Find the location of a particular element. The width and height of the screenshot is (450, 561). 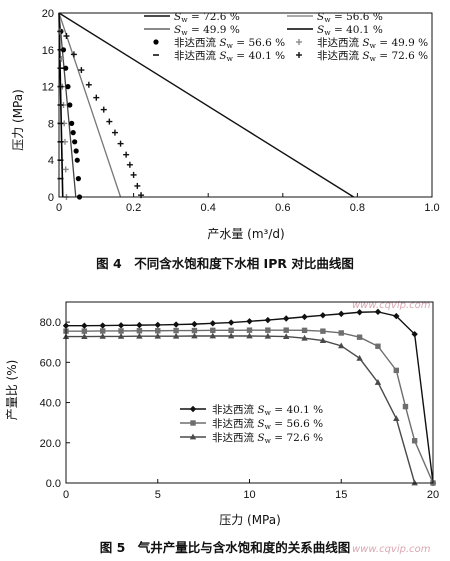

ipr-y-tick-label: 16 is located at coordinates (48, 51).